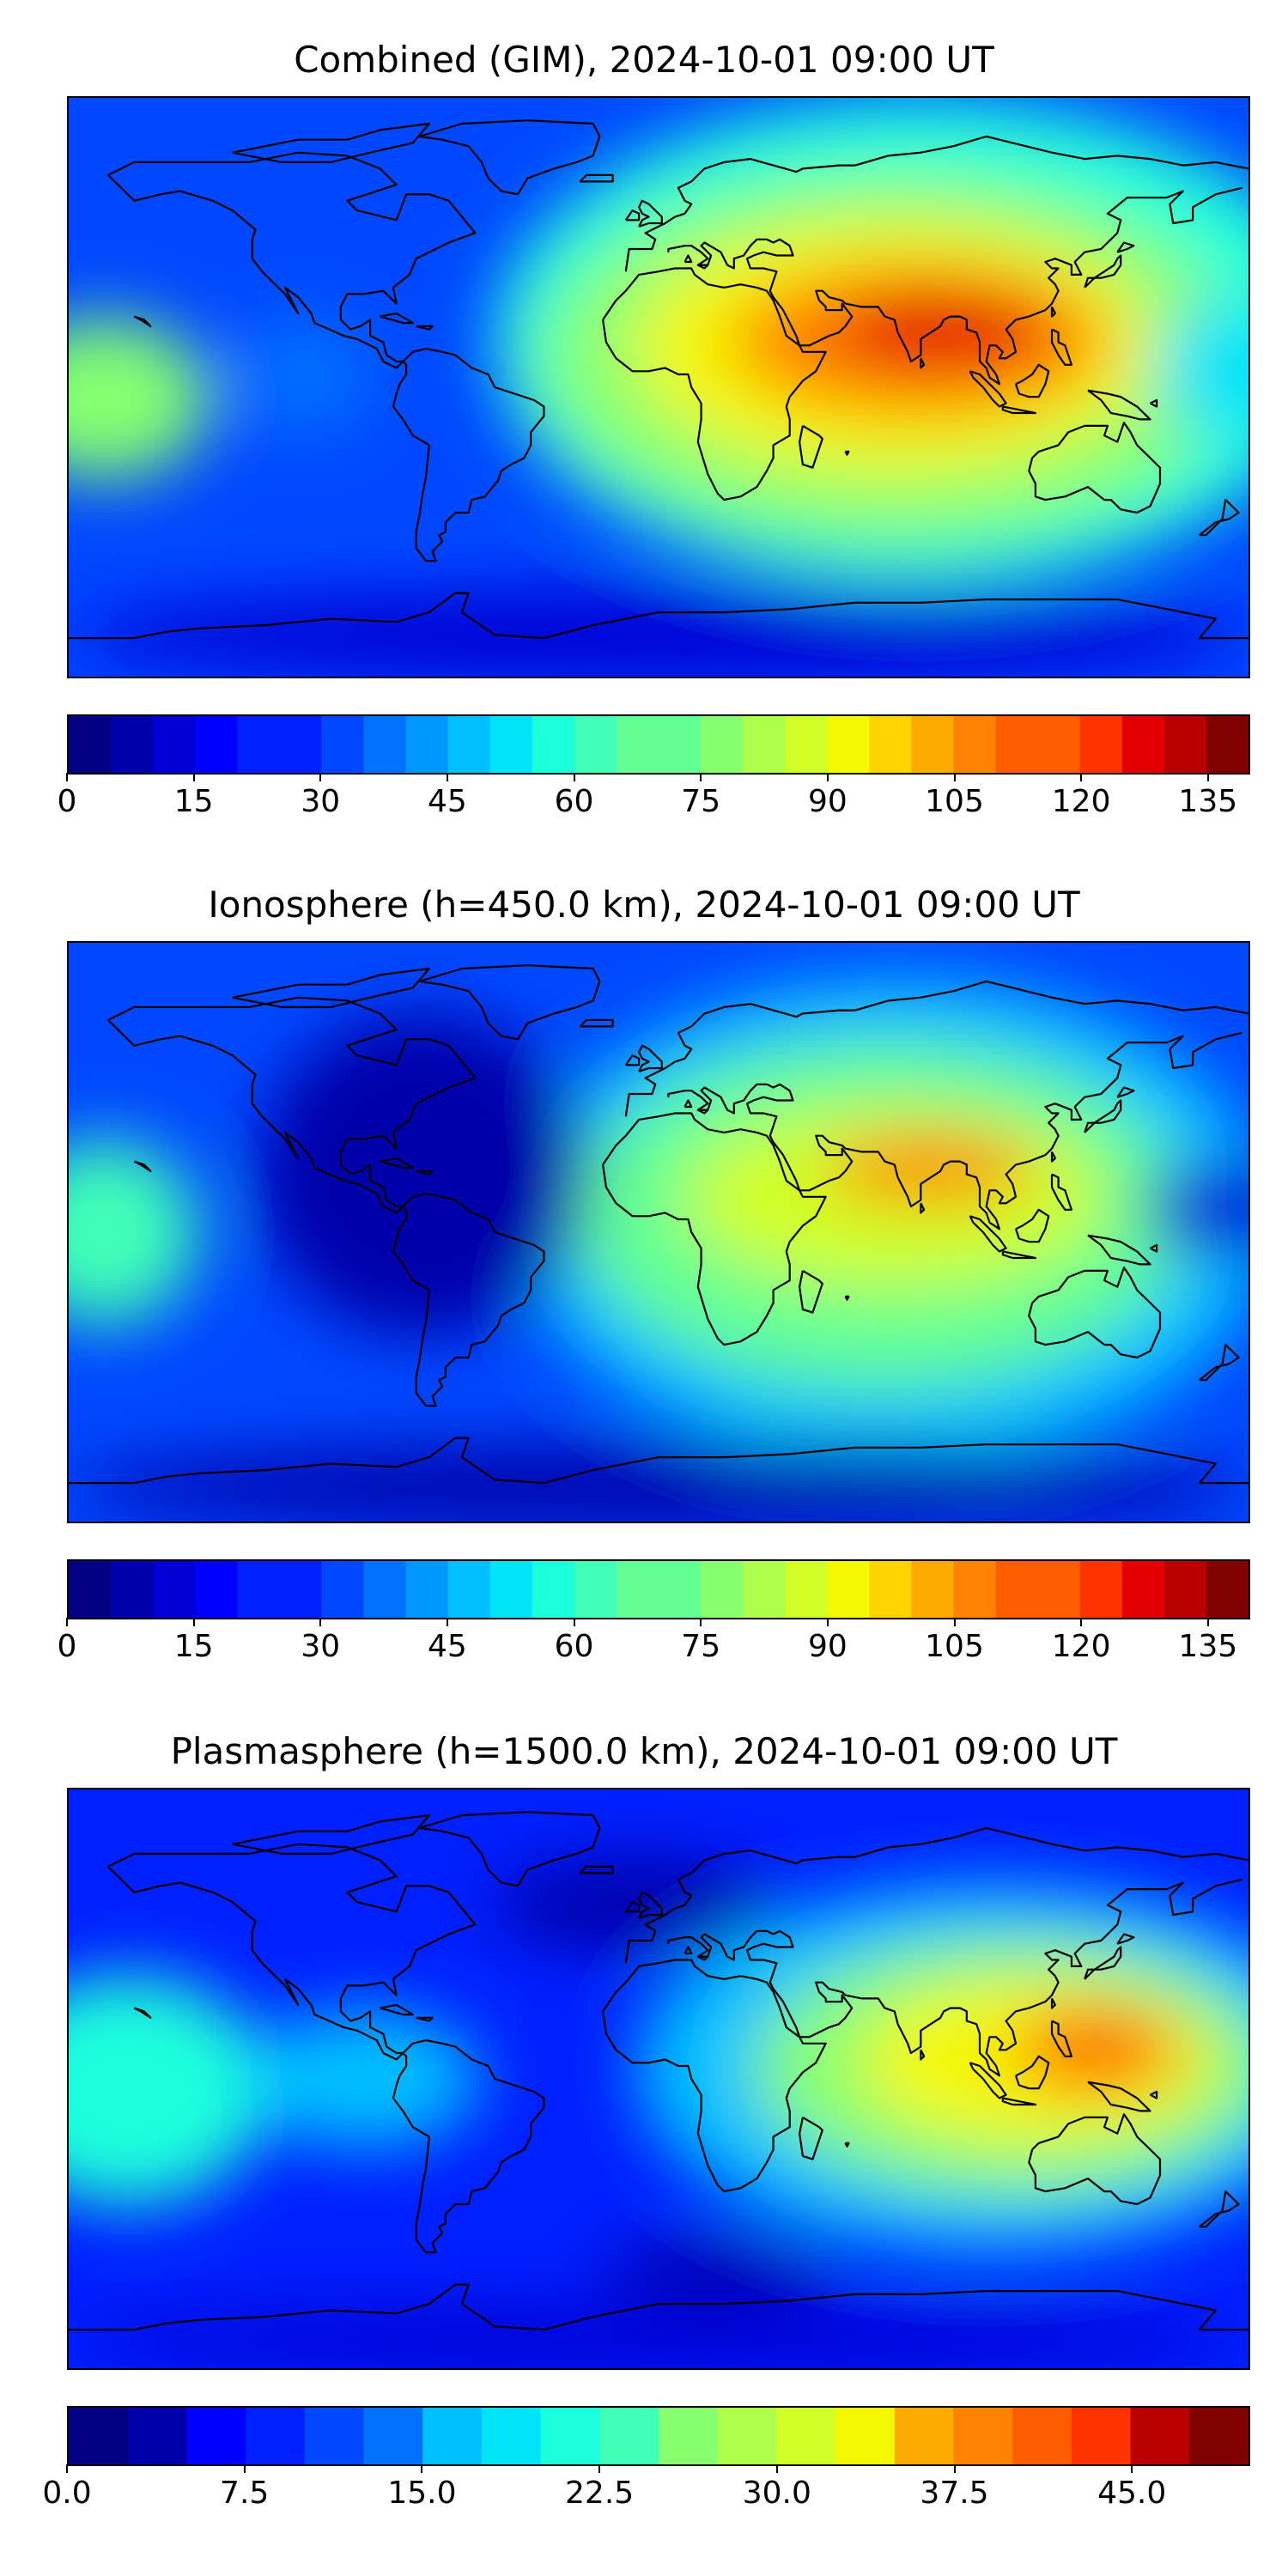  I want to click on colorbar-ticks-plasmasphere: 0.0 7.5 15.0 22.5 30.0 37.5 45.0, so click(646, 2490).